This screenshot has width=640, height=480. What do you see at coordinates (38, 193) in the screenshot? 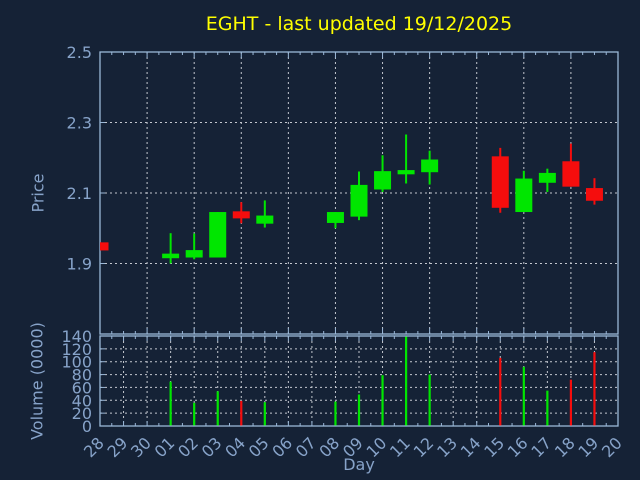
I see `price-axis-label: Price` at bounding box center [38, 193].